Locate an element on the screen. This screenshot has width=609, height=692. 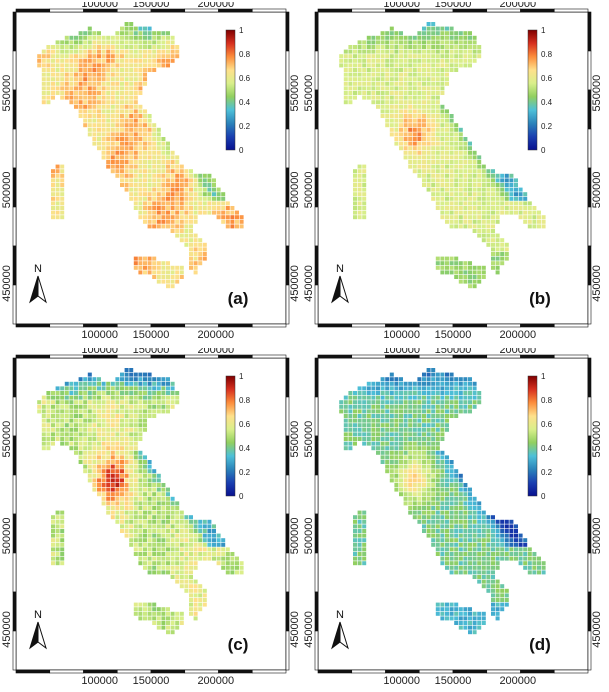
north-label: N is located at coordinates (340, 615).